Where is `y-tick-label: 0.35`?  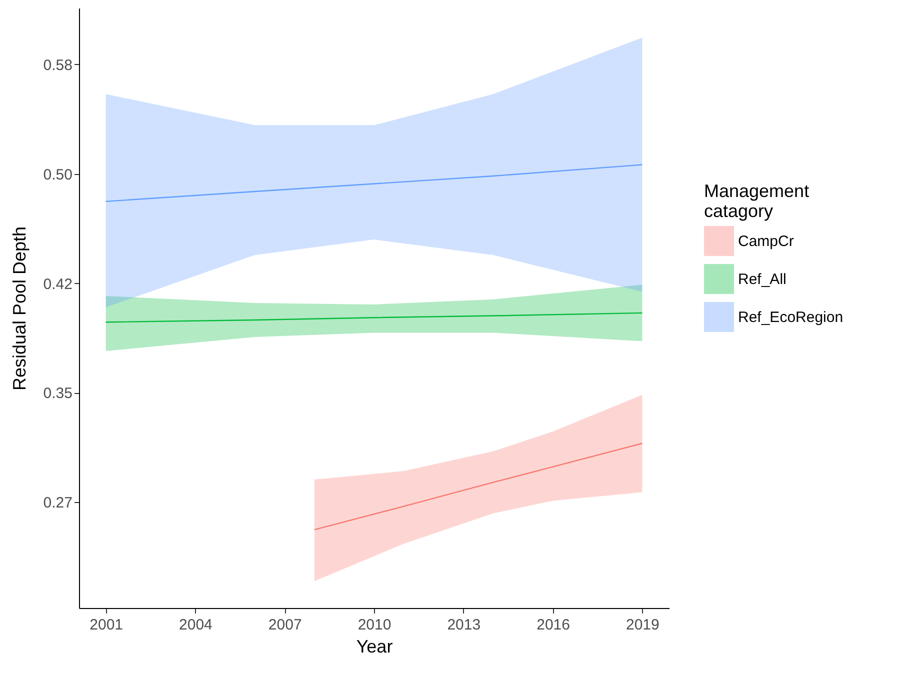 y-tick-label: 0.35 is located at coordinates (57, 393).